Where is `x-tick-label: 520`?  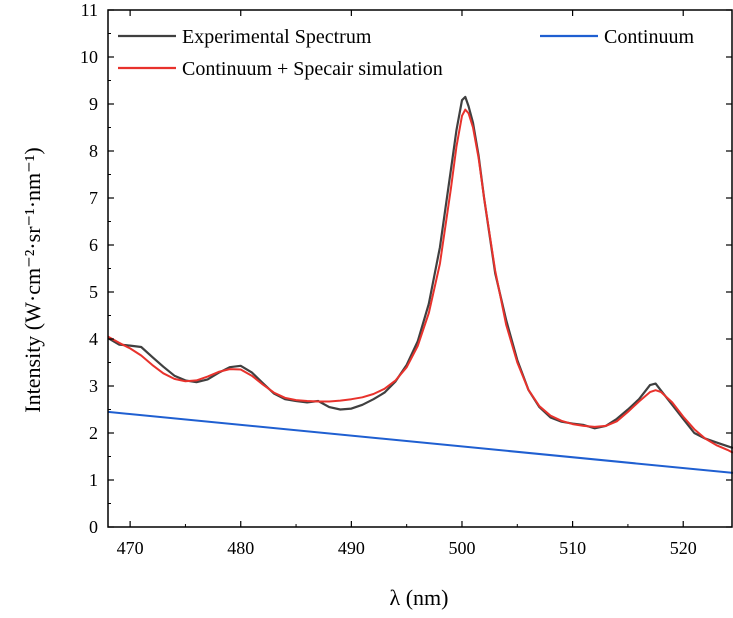 x-tick-label: 520 is located at coordinates (683, 548).